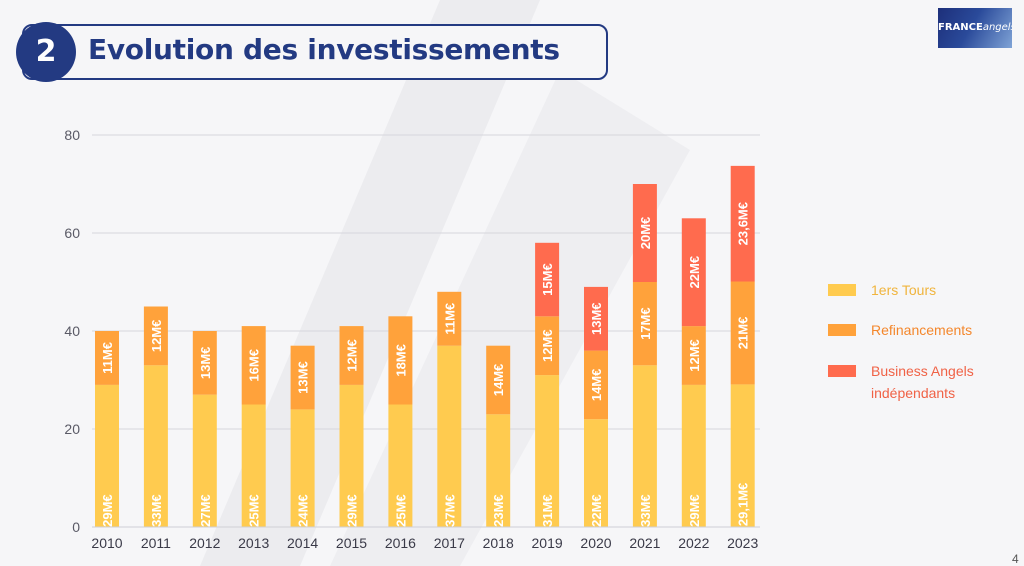 The image size is (1024, 566). I want to click on bar-tours-2015, so click(351, 455).